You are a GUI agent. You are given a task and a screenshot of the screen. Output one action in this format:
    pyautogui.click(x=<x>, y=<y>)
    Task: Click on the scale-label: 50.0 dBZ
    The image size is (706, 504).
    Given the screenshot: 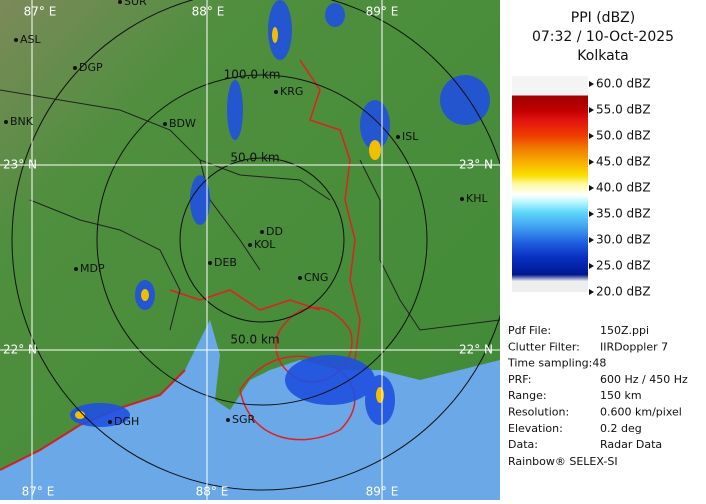 What is the action you would take?
    pyautogui.click(x=623, y=136)
    